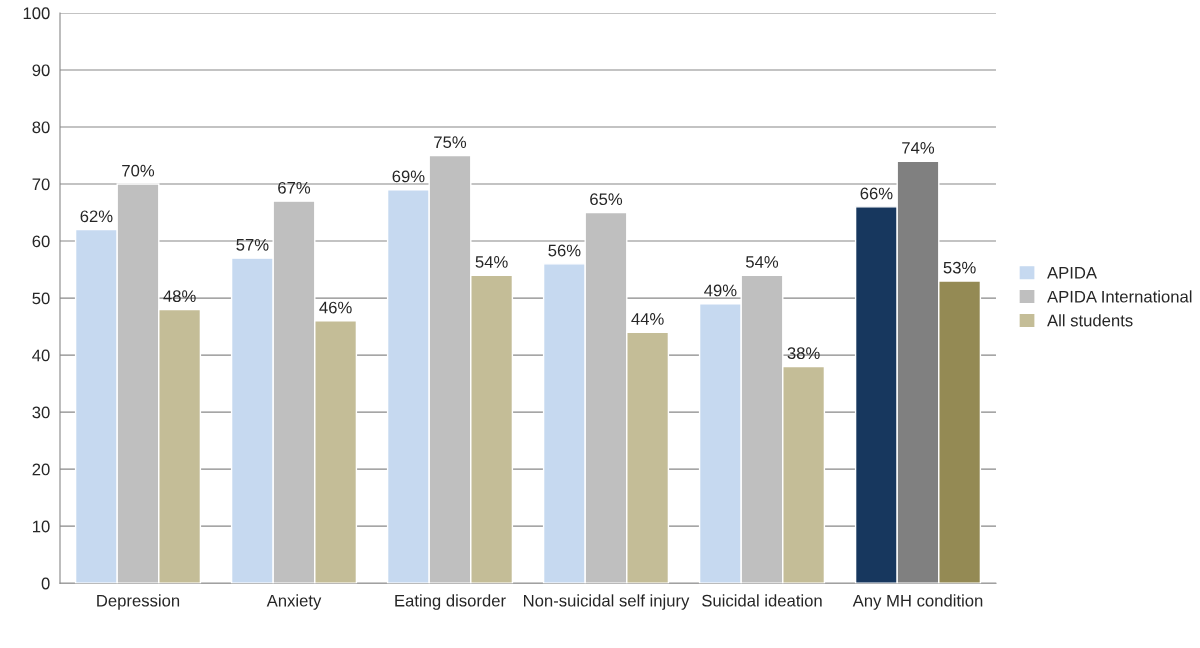  I want to click on y-tick-label: 0, so click(45, 583).